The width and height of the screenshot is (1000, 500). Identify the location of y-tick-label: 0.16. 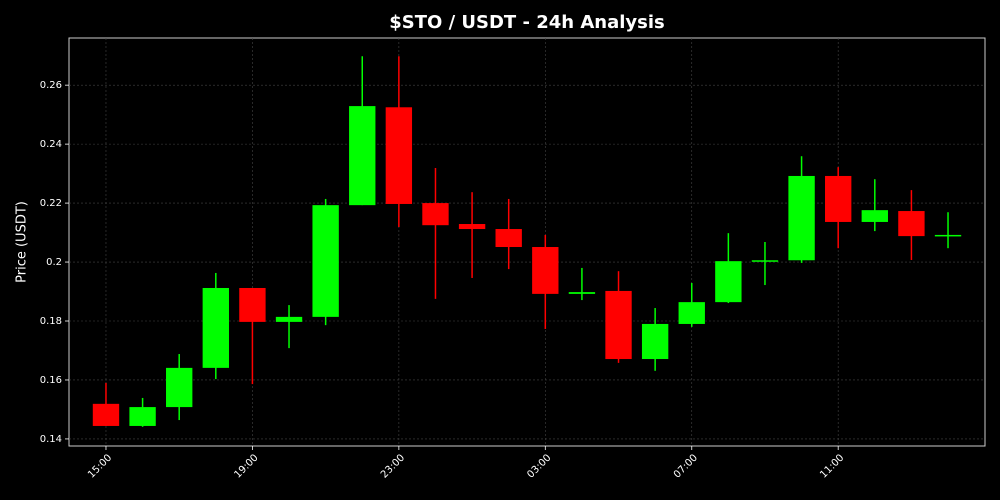
(51, 380).